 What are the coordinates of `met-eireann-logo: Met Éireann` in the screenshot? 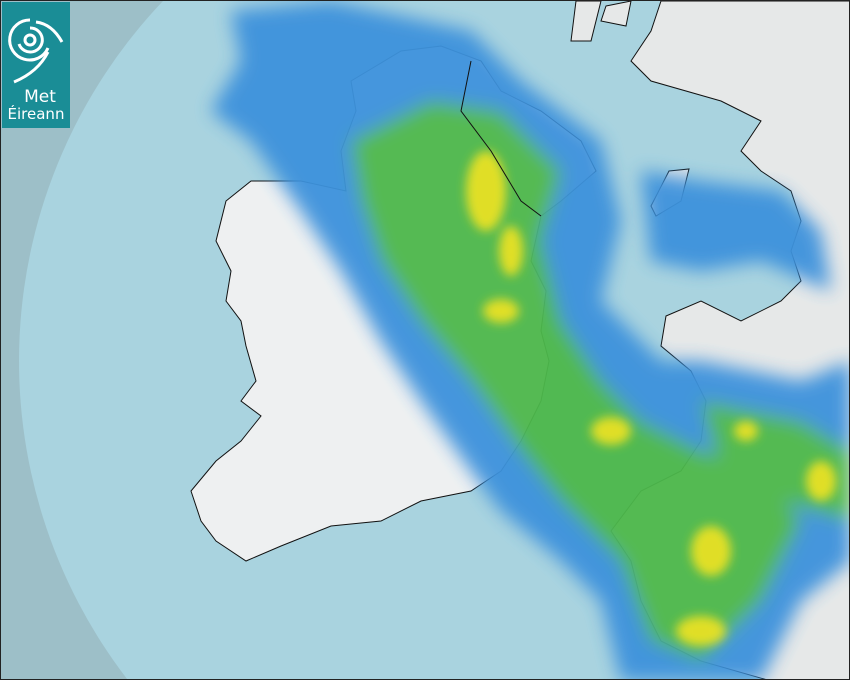 It's located at (36, 65).